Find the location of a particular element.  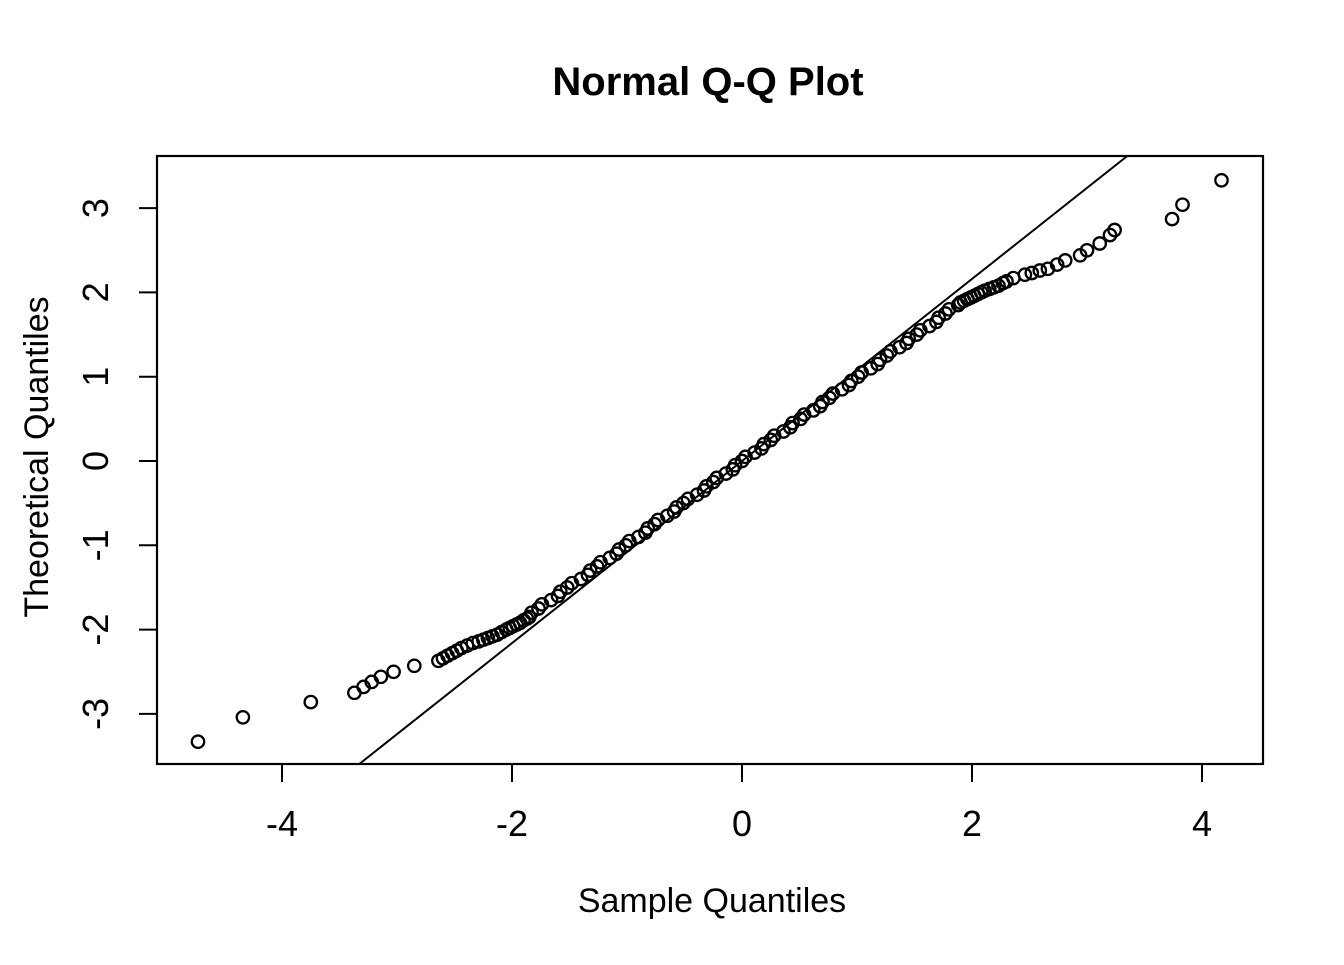

x-tick-label: -2 is located at coordinates (512, 823).